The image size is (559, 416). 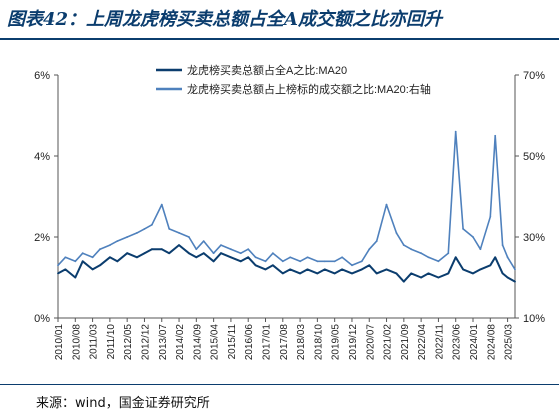 What do you see at coordinates (232, 342) in the screenshot?
I see `x-tick-label: 2015/11` at bounding box center [232, 342].